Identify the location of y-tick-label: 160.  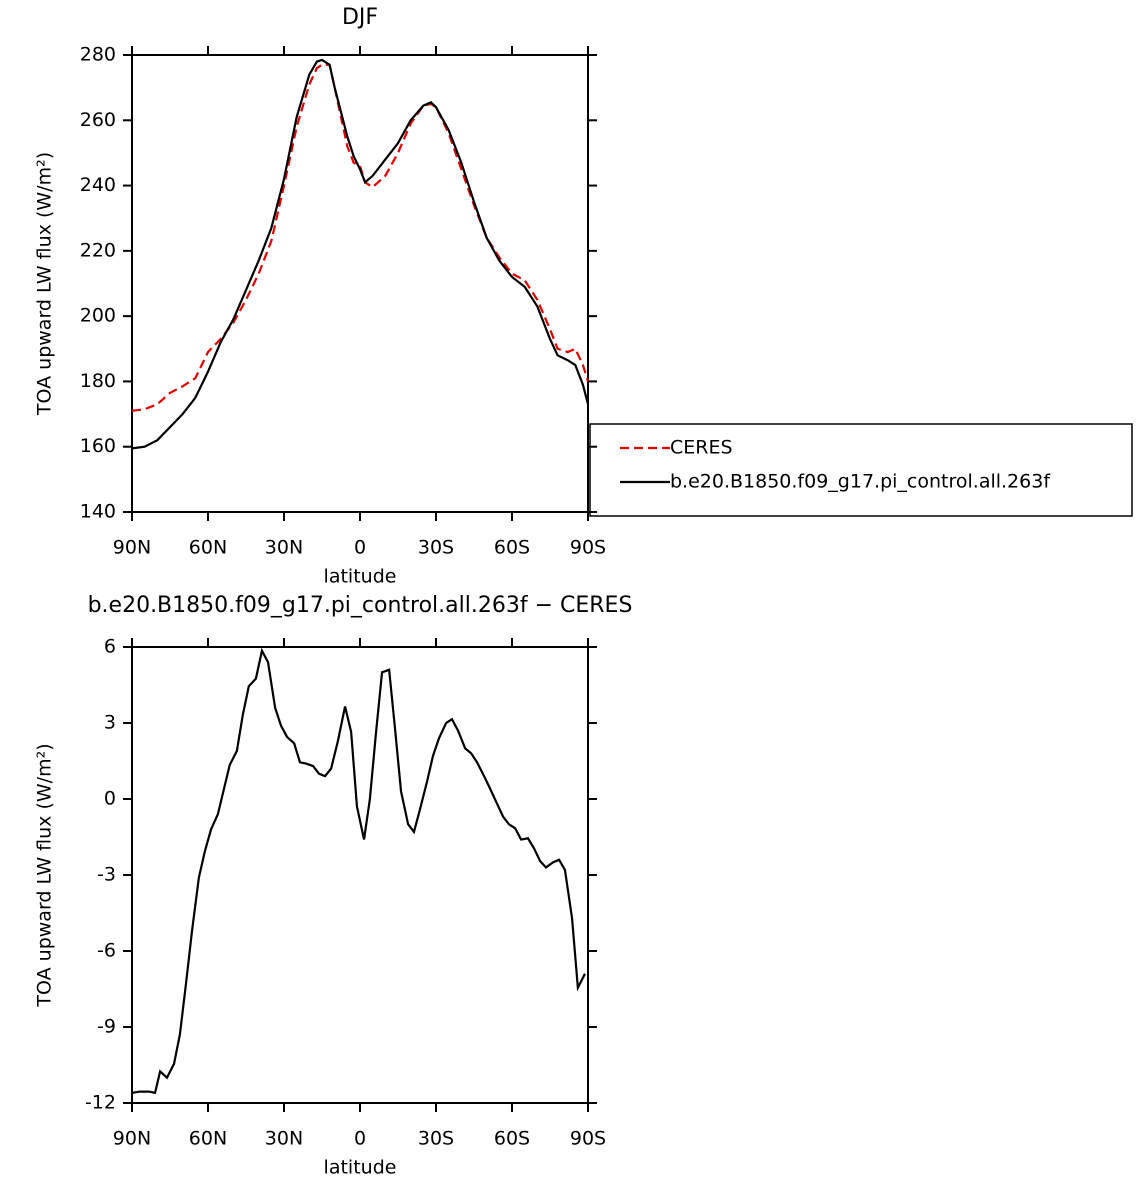
(98, 446).